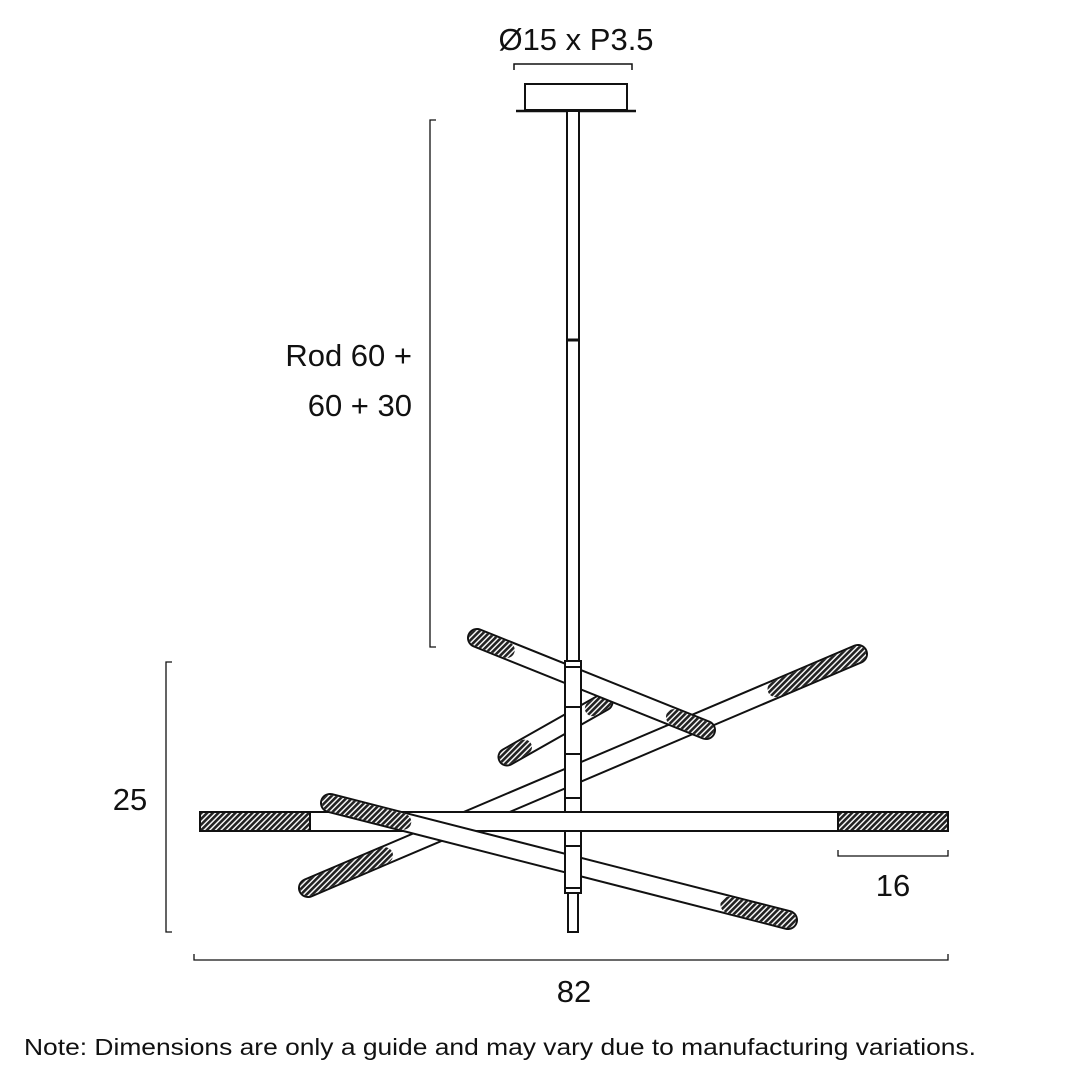 The height and width of the screenshot is (1080, 1080). Describe the element at coordinates (571, 957) in the screenshot. I see `width-dimension-bracket` at that location.